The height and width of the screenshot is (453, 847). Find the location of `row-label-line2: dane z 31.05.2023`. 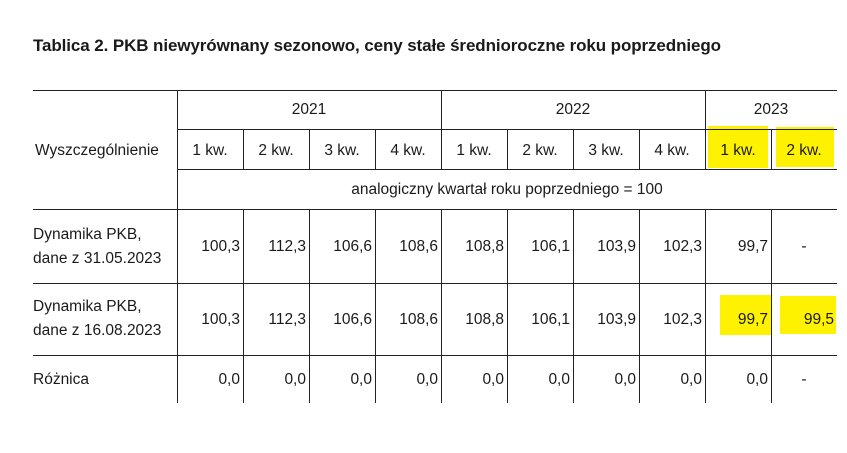

row-label-line2: dane z 31.05.2023 is located at coordinates (97, 258).